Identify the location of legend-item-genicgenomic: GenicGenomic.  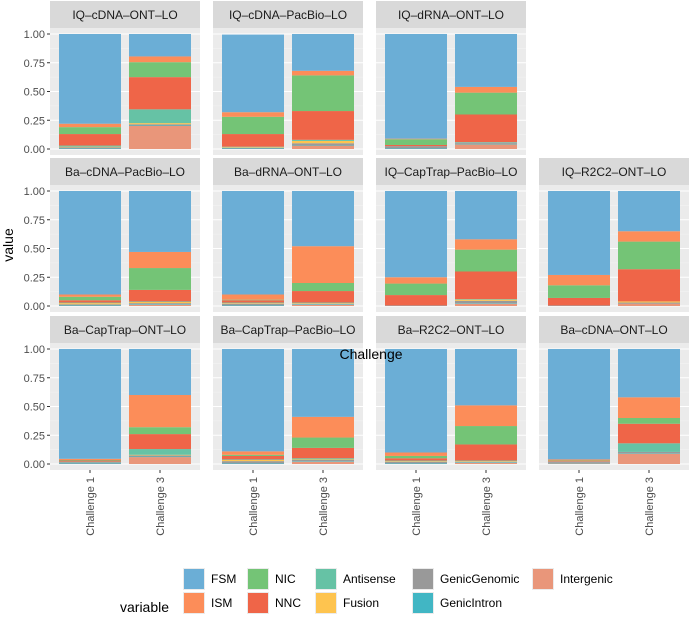
(465, 579).